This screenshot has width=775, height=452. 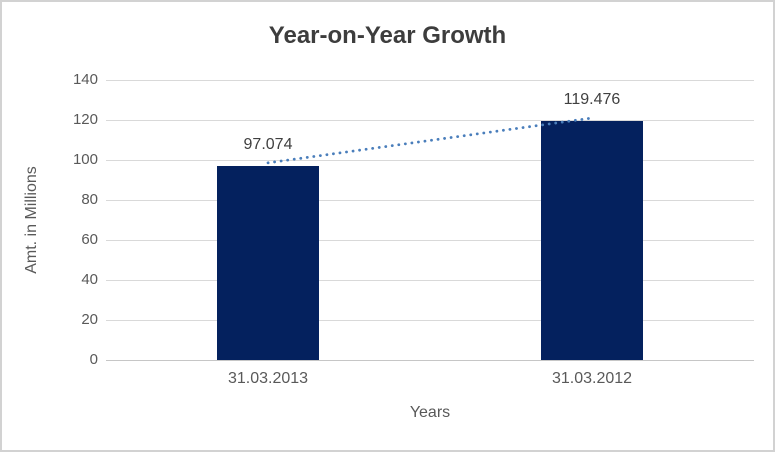 I want to click on y-tick-label: 0, so click(x=93, y=359).